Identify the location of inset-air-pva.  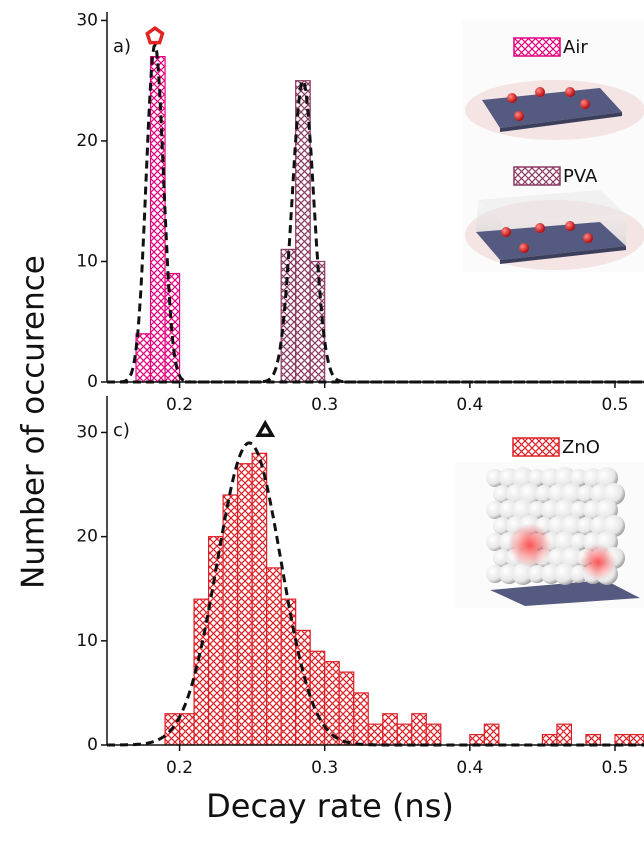
(553, 146).